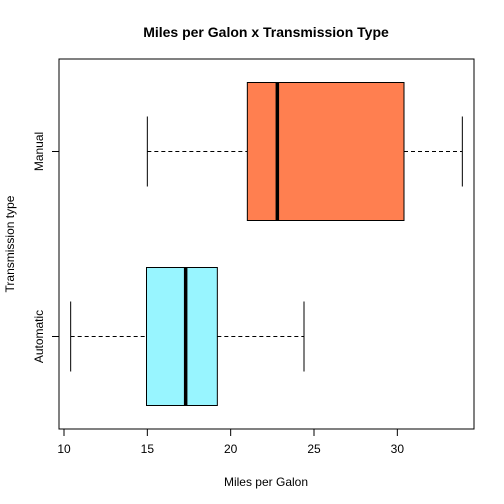 This screenshot has width=504, height=504. What do you see at coordinates (182, 336) in the screenshot?
I see `iqr-box-automatic` at bounding box center [182, 336].